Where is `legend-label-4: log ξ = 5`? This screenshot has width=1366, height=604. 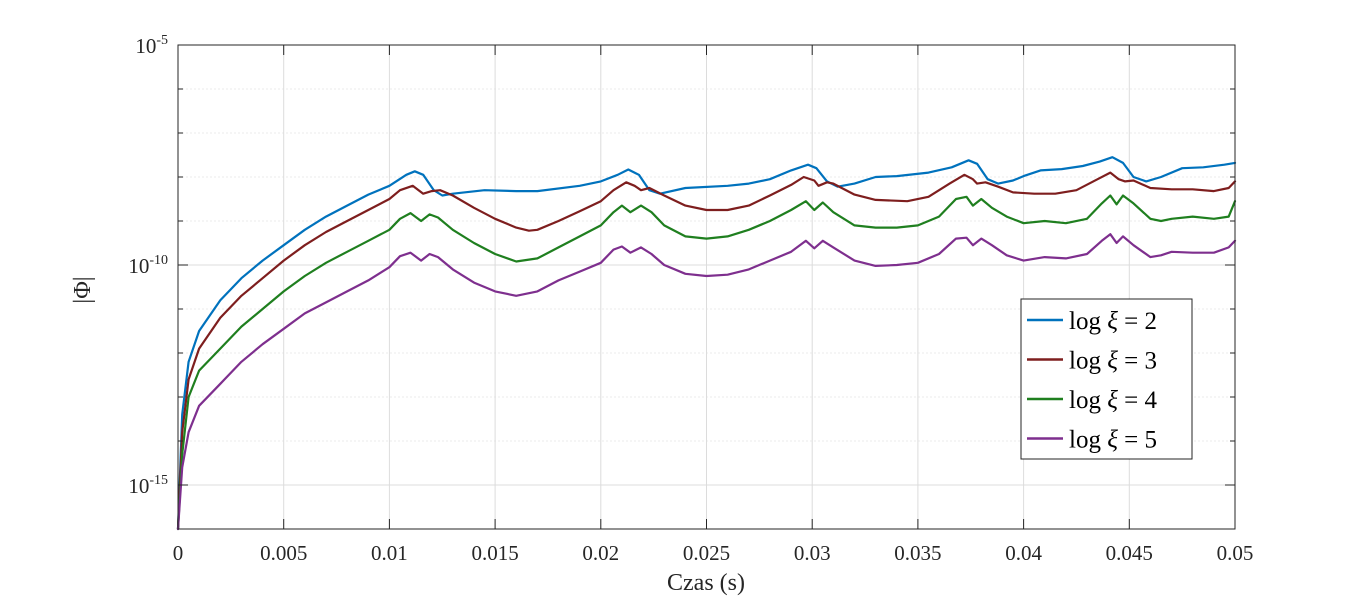 legend-label-4: log ξ = 5 is located at coordinates (1113, 440).